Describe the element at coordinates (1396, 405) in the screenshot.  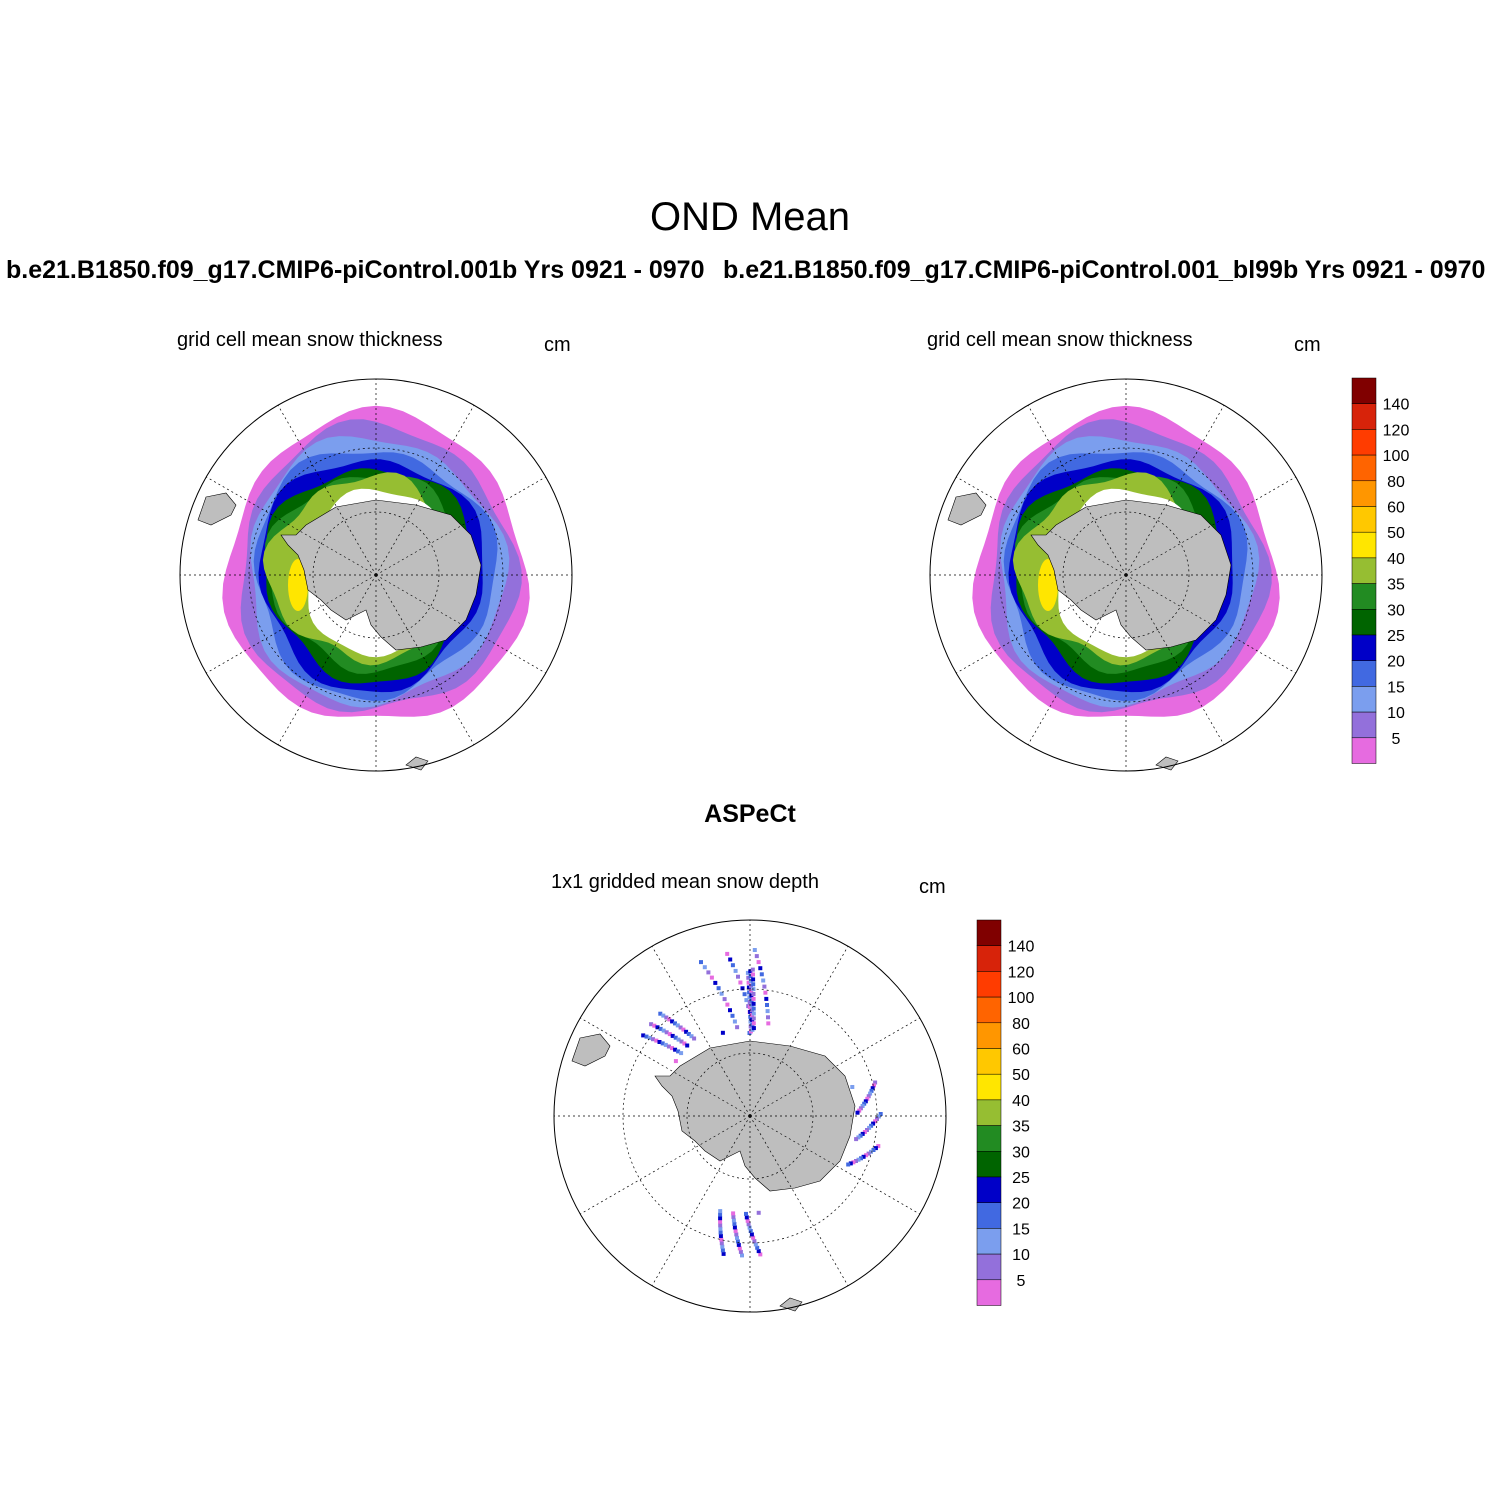
I see `right-colorbar-label-0: 140` at that location.